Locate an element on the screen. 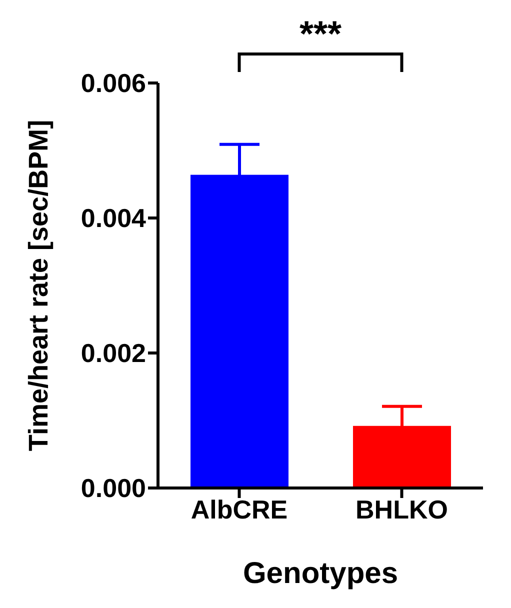  x-tick-label: BHLKO is located at coordinates (402, 509).